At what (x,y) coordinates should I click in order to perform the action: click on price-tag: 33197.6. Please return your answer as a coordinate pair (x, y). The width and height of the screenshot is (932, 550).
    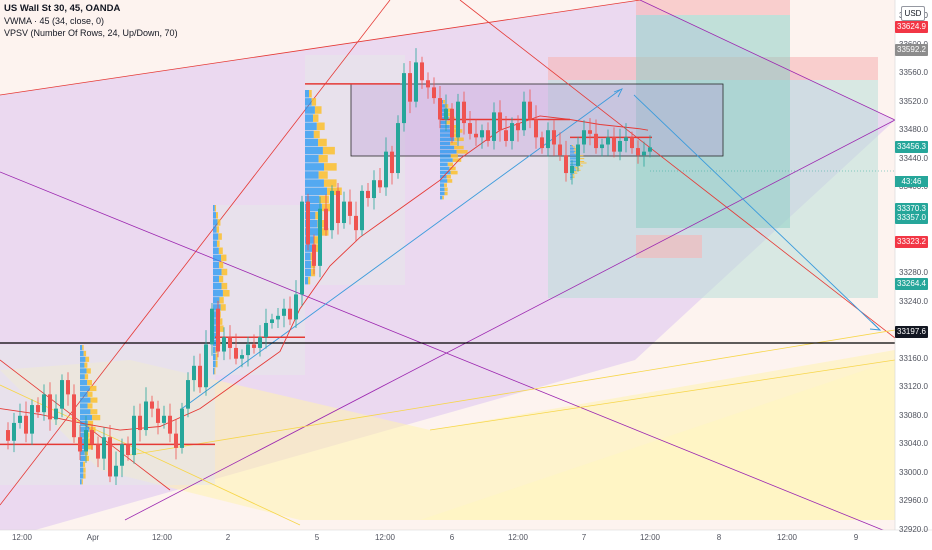
    Looking at the image, I should click on (911, 331).